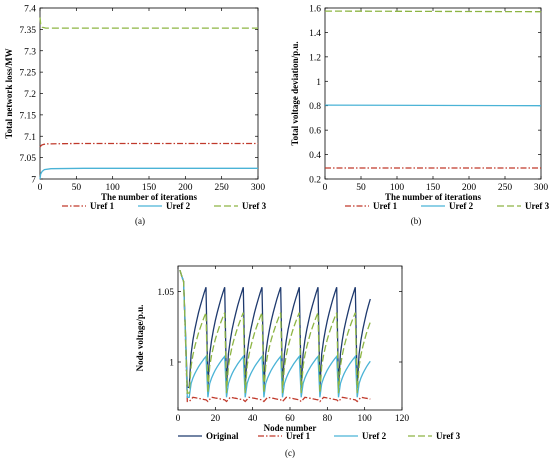 This screenshot has width=550, height=459. Describe the element at coordinates (27, 31) in the screenshot. I see `y-tick-label: 7.35` at that location.